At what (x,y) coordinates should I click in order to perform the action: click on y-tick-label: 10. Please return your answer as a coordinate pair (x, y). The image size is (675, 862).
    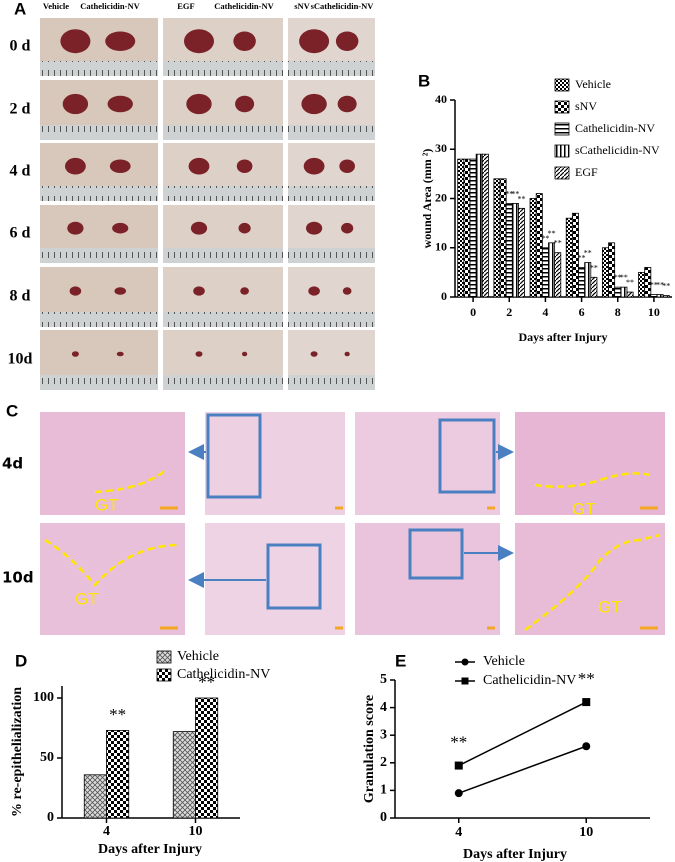
    Looking at the image, I should click on (441, 247).